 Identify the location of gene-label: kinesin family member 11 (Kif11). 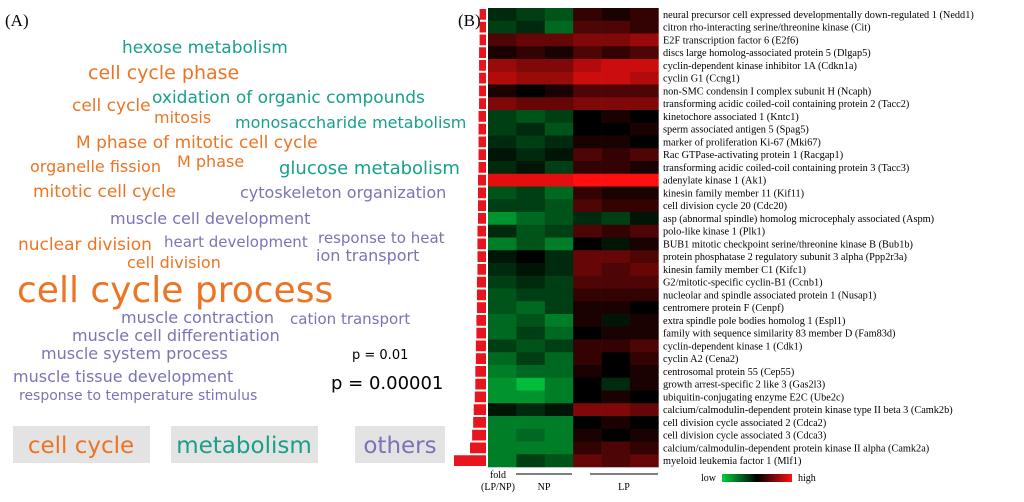
(733, 193).